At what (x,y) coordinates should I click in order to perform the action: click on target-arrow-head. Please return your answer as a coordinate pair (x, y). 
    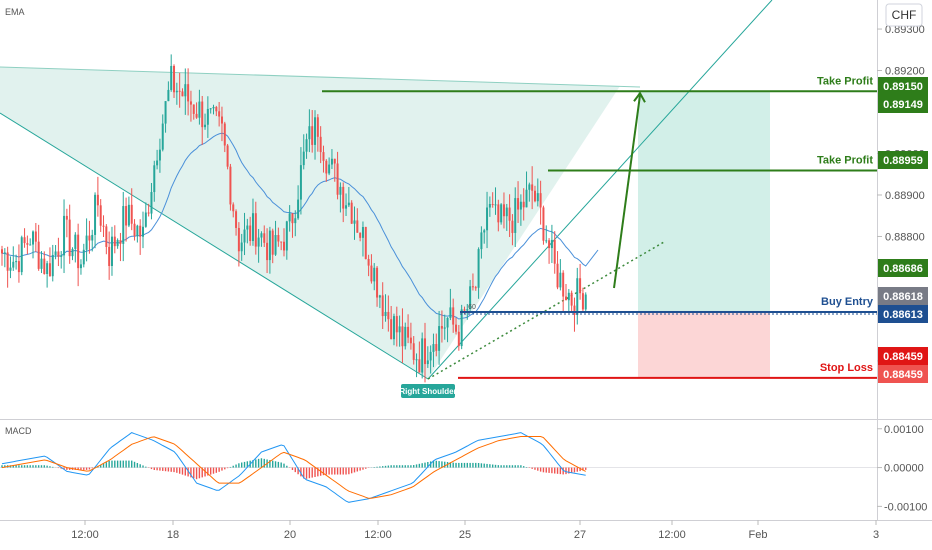
    Looking at the image, I should click on (639, 97).